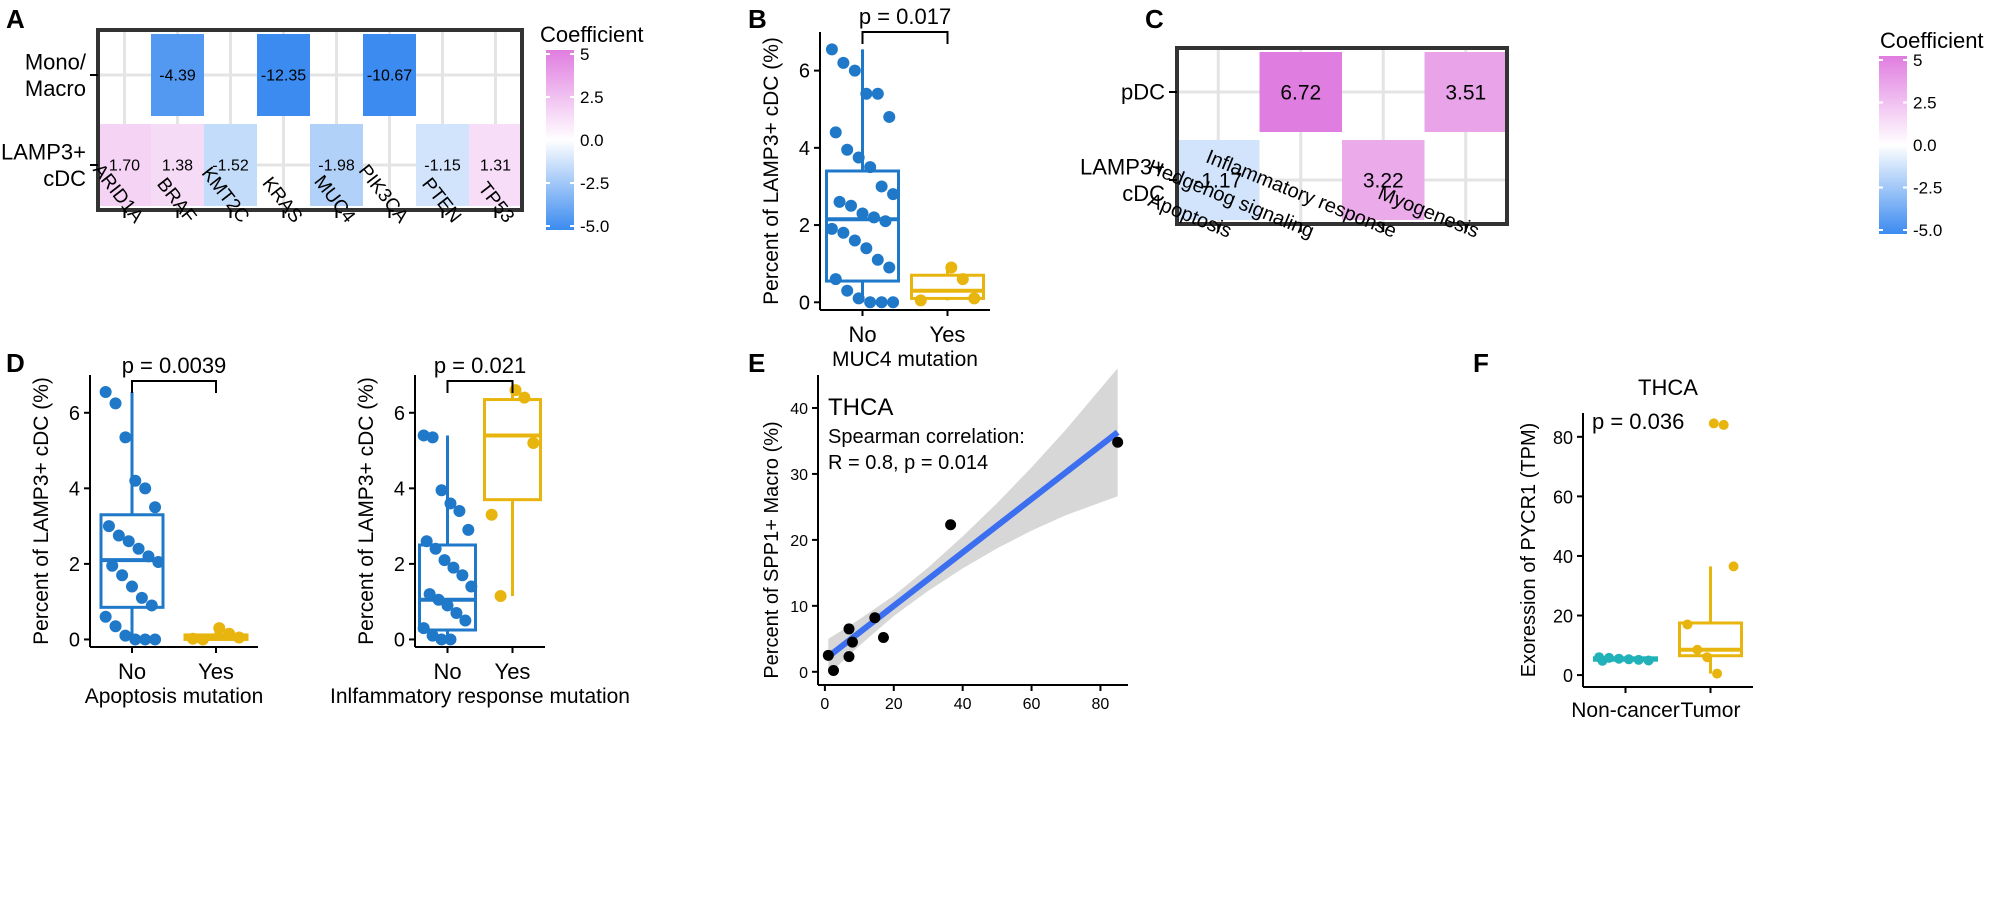 Image resolution: width=1998 pixels, height=913 pixels. Describe the element at coordinates (1925, 103) in the screenshot. I see `colorbar-tick-label: 2.5` at that location.